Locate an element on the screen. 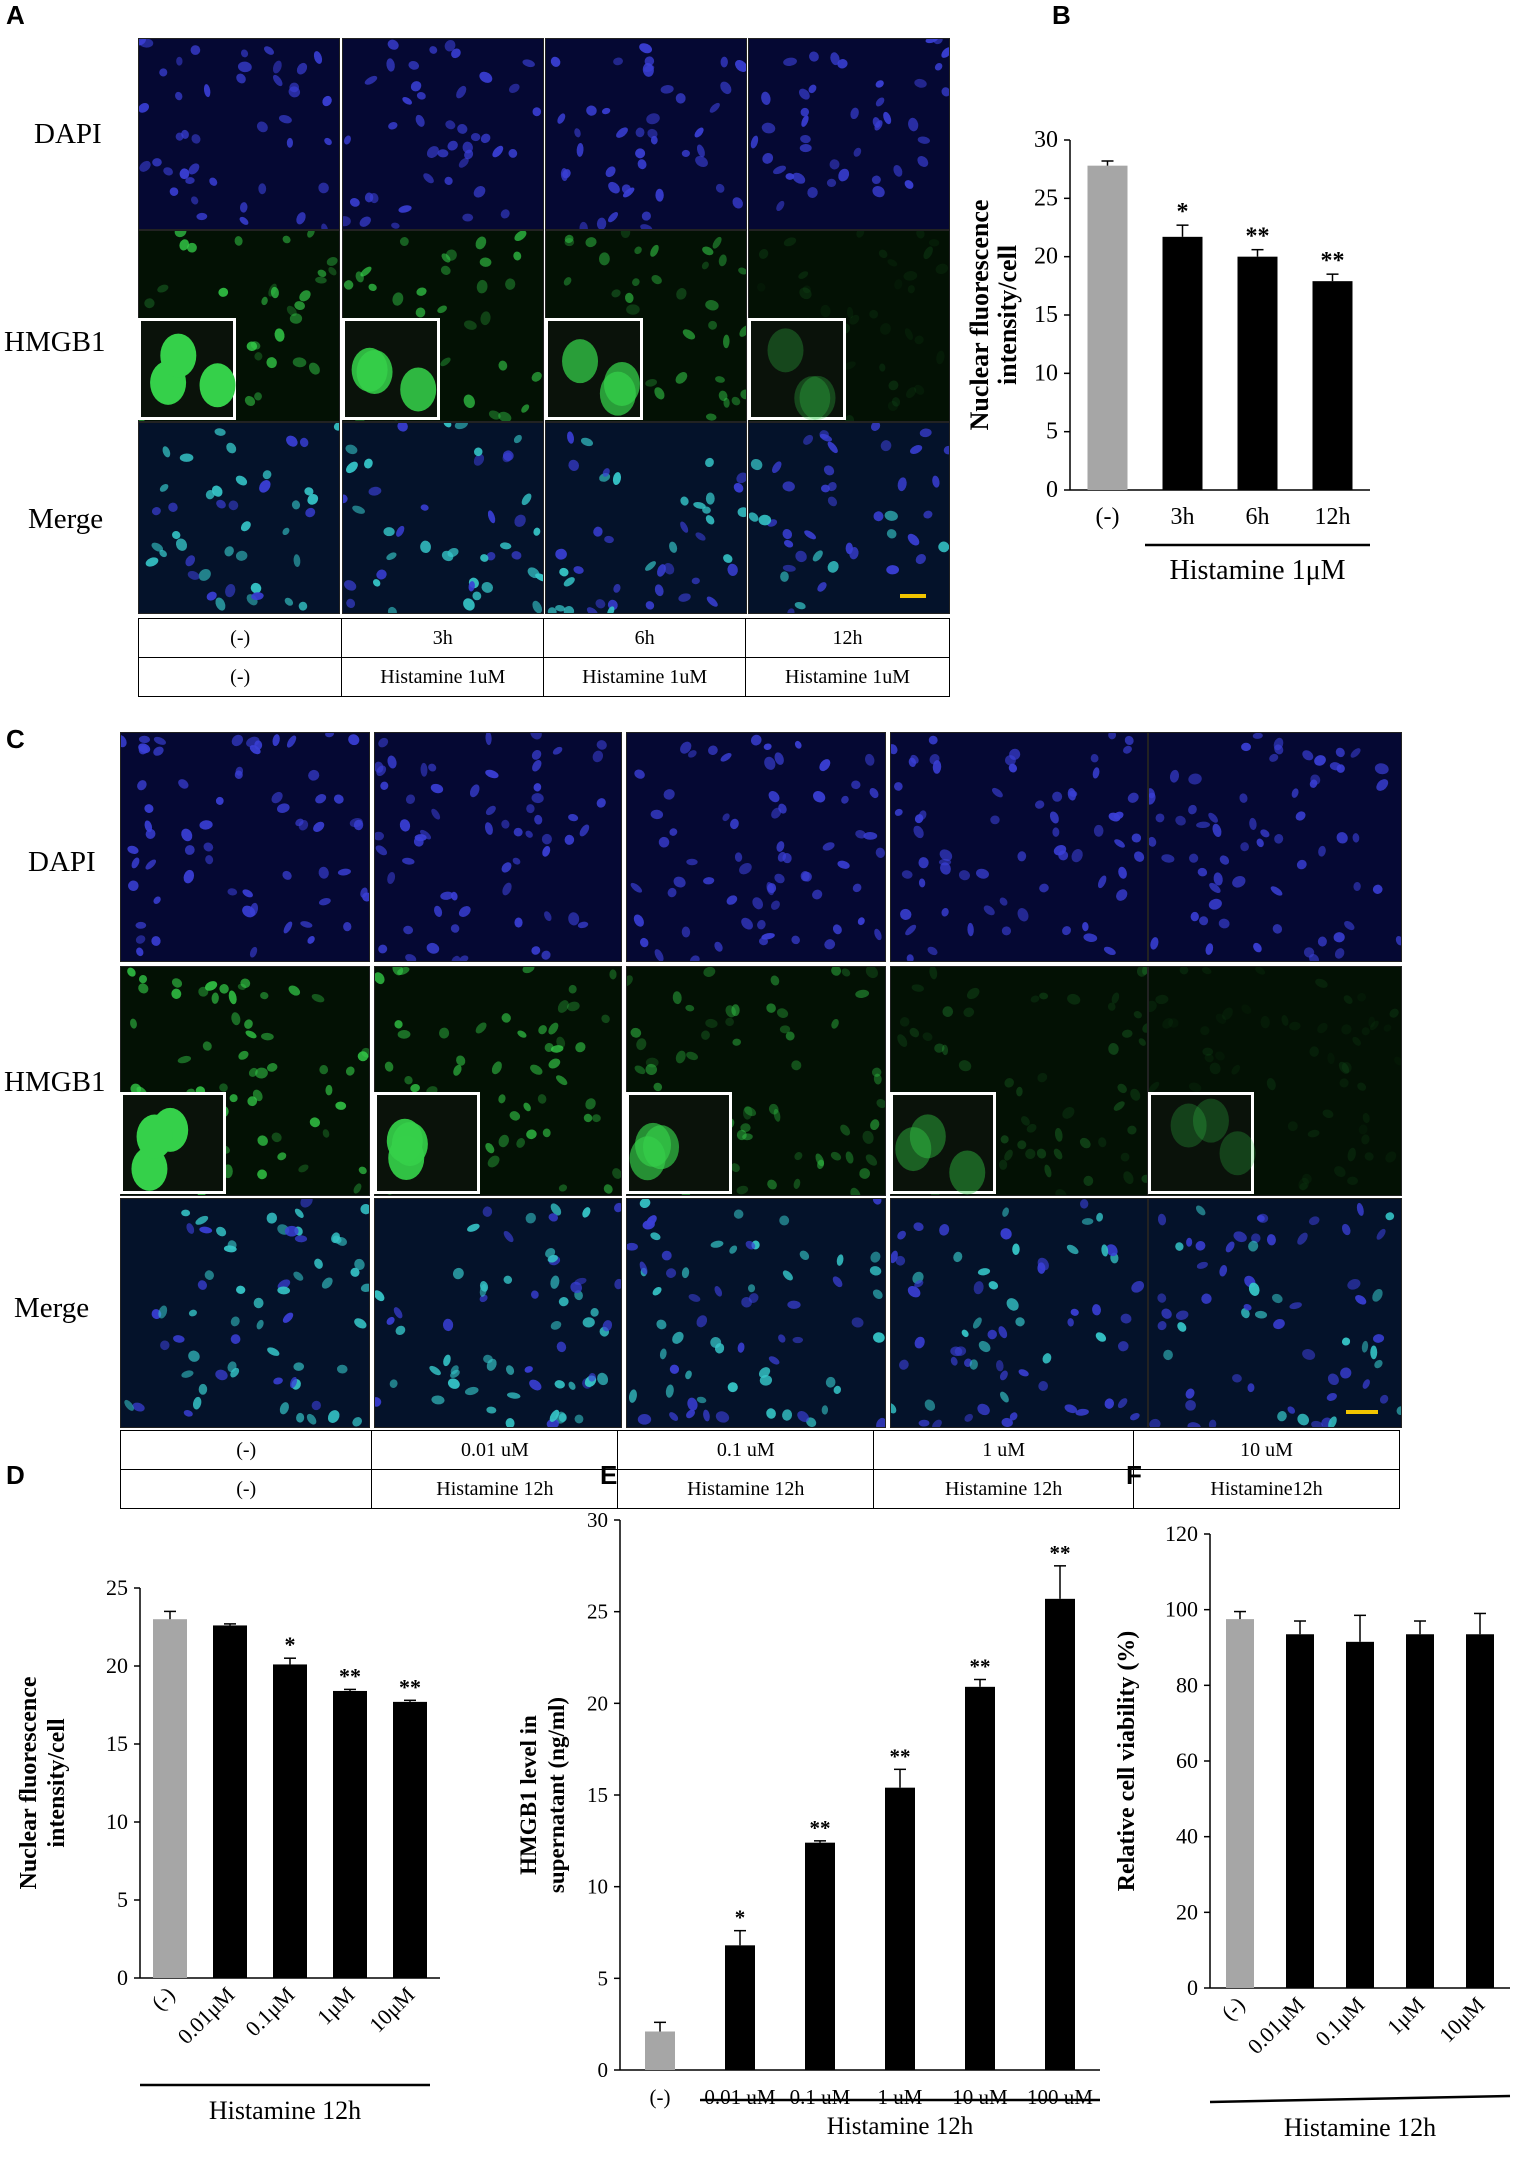 The image size is (1535, 2157). x-axis-title: Histamine 1μM is located at coordinates (1258, 570).